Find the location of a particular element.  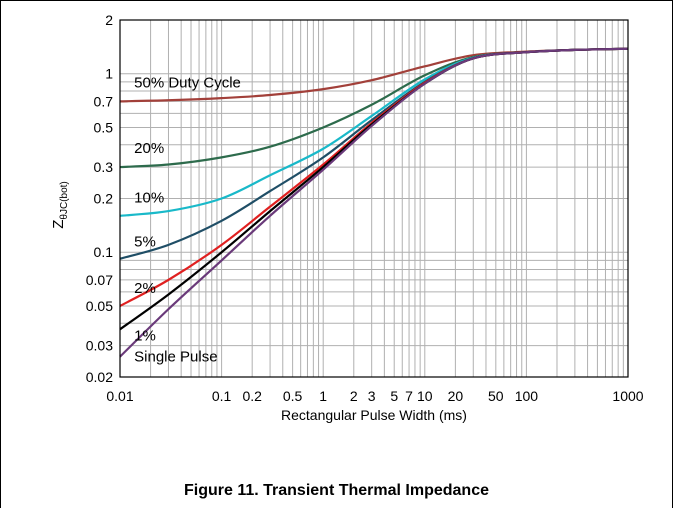

x-tick-label: 0.5 is located at coordinates (293, 396).